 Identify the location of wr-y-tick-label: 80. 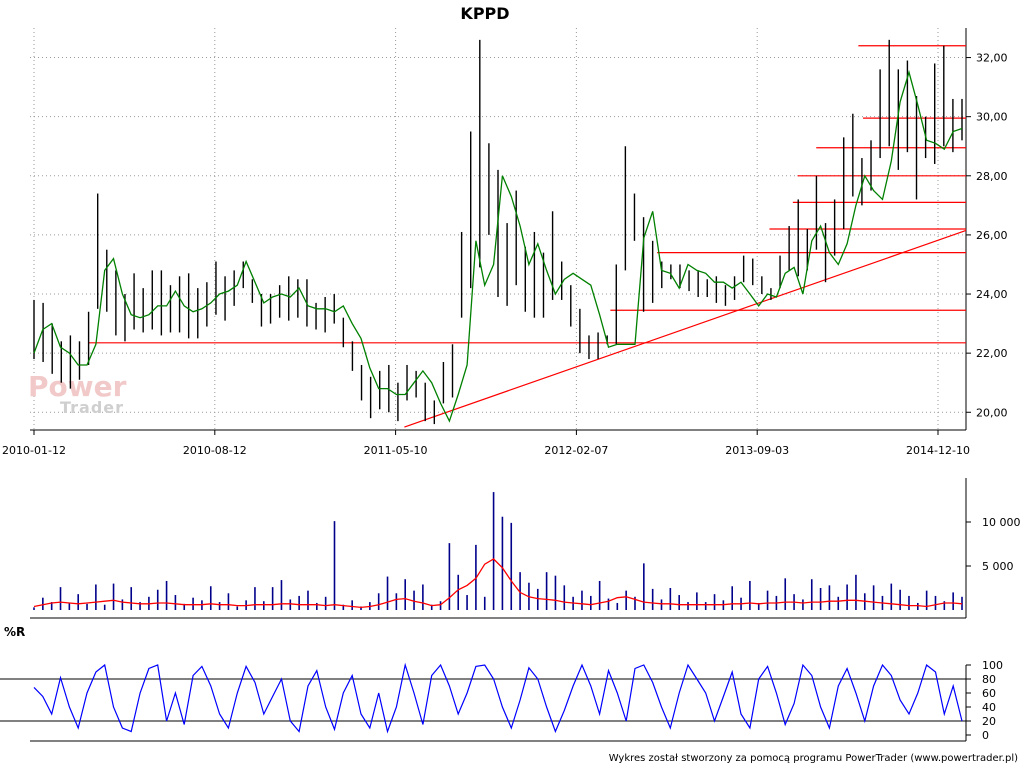
(989, 679).